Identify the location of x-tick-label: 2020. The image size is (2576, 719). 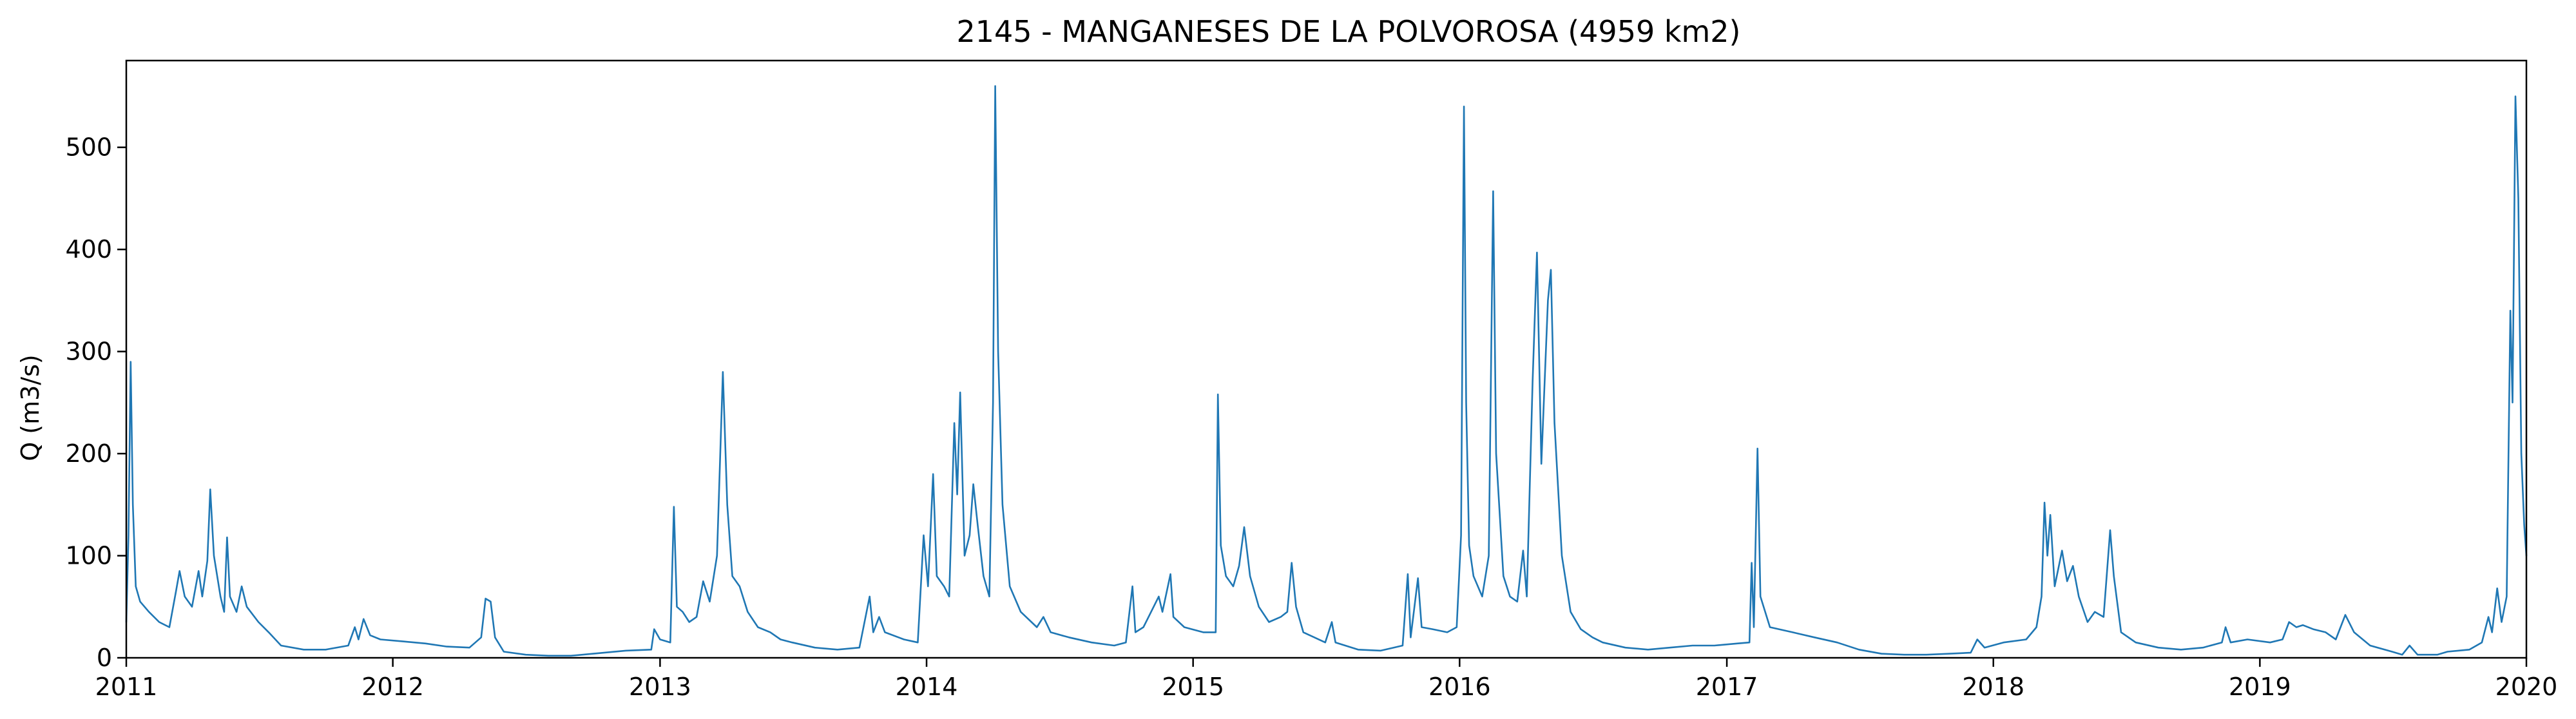
(2526, 687).